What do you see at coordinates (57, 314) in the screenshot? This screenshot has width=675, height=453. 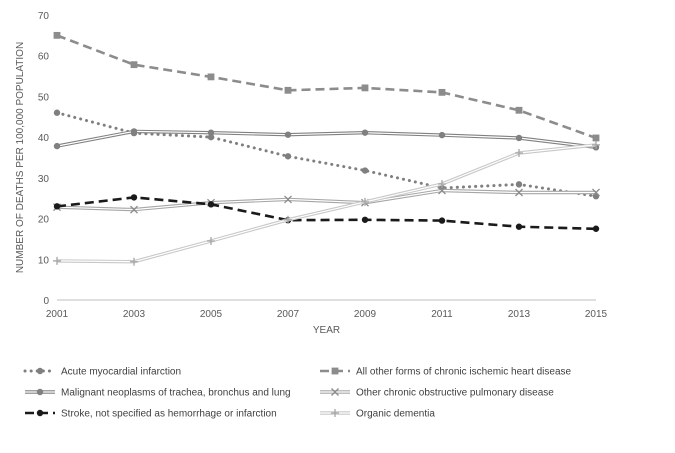 I see `x-tick-label: 2001` at bounding box center [57, 314].